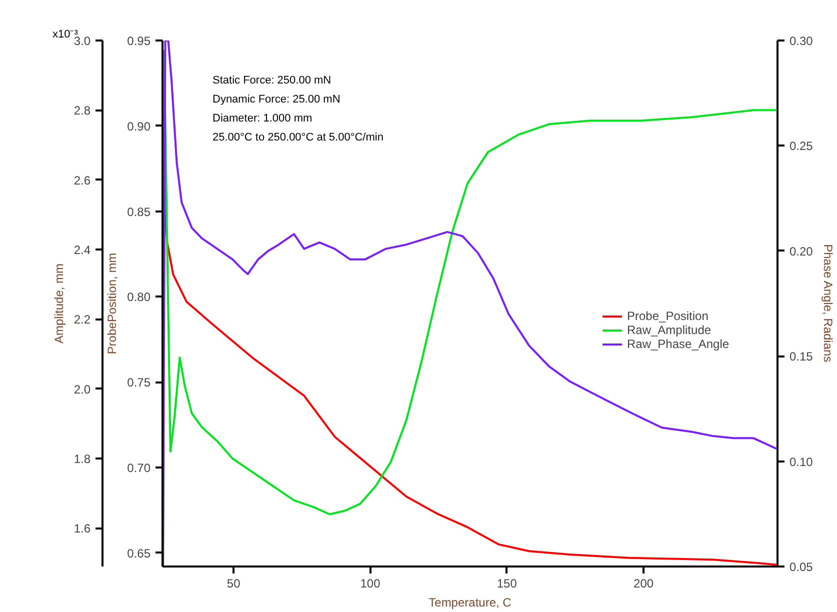 This screenshot has height=612, width=837. What do you see at coordinates (276, 100) in the screenshot?
I see `annotation: Dynamic Force: 25.00 mN` at bounding box center [276, 100].